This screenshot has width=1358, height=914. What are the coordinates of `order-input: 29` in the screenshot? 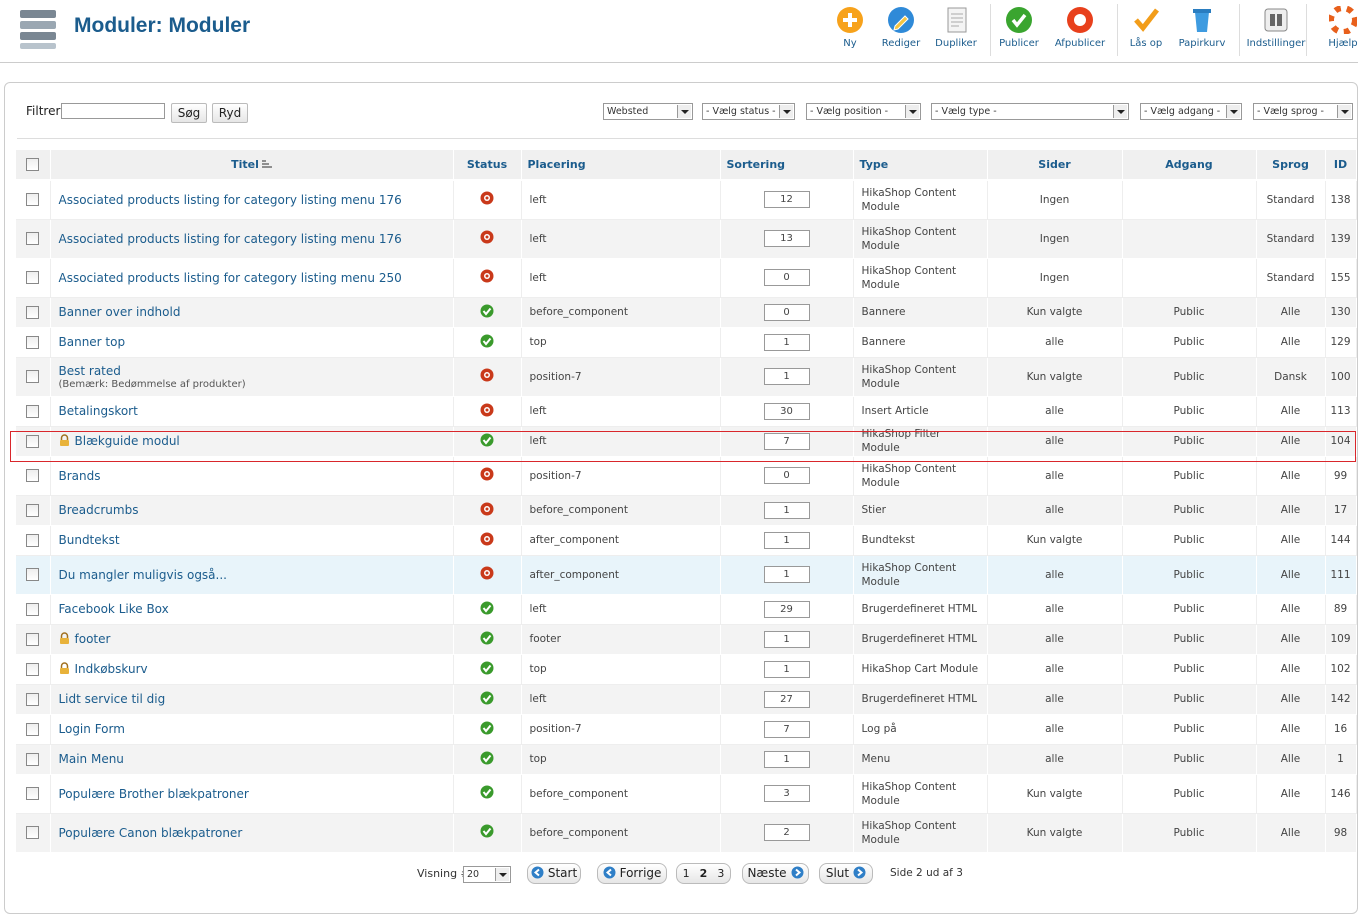 It's located at (787, 609).